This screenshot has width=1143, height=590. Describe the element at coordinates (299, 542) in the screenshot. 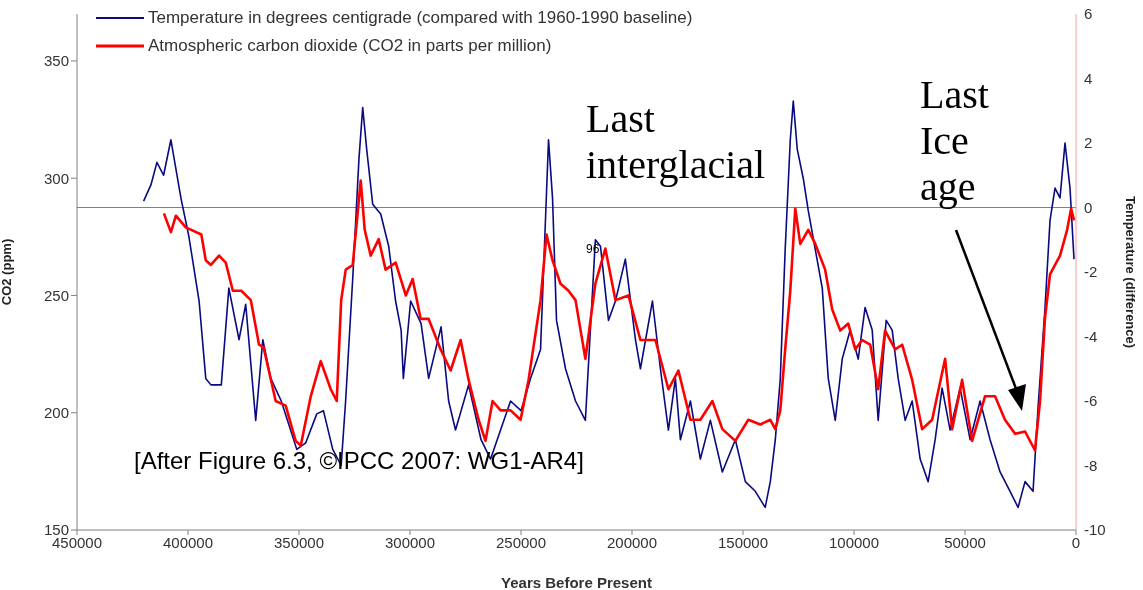

I see `x-tick-label: 350000` at that location.